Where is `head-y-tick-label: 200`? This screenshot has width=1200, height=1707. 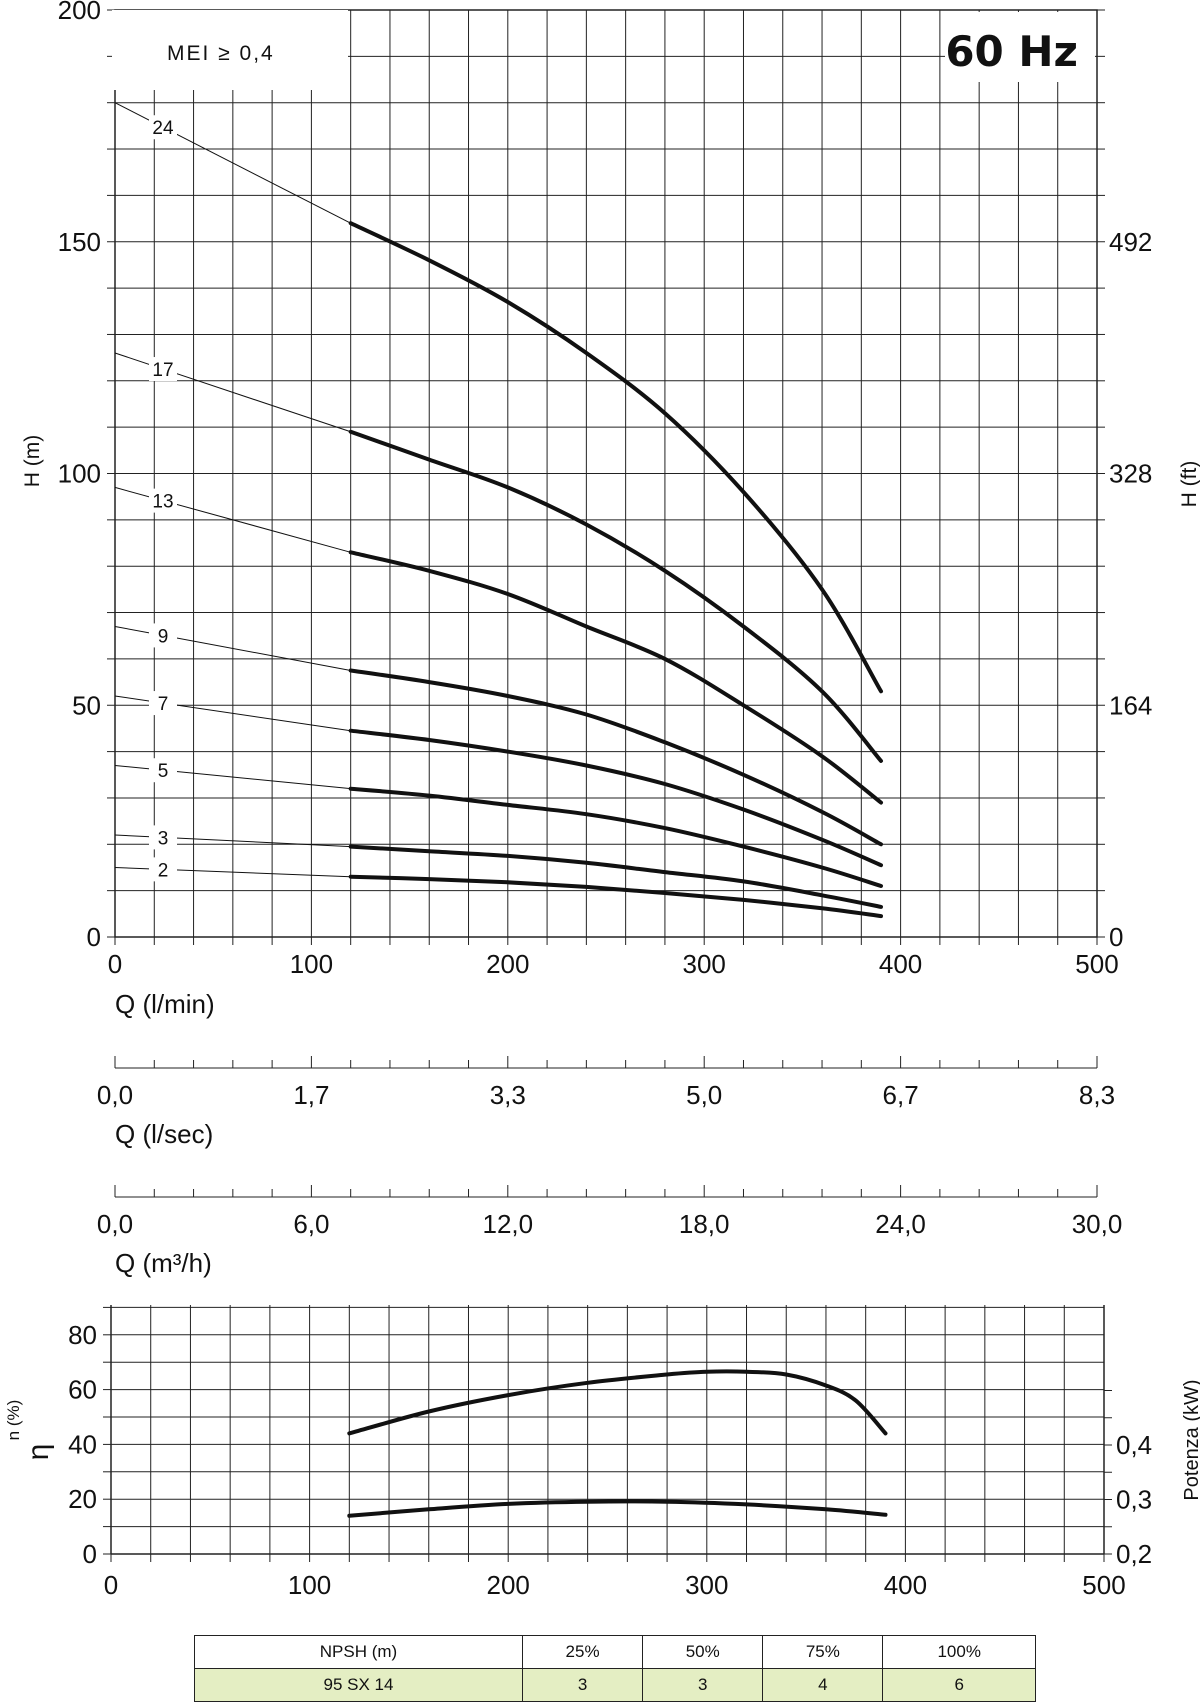
head-y-tick-label: 200 is located at coordinates (79, 12).